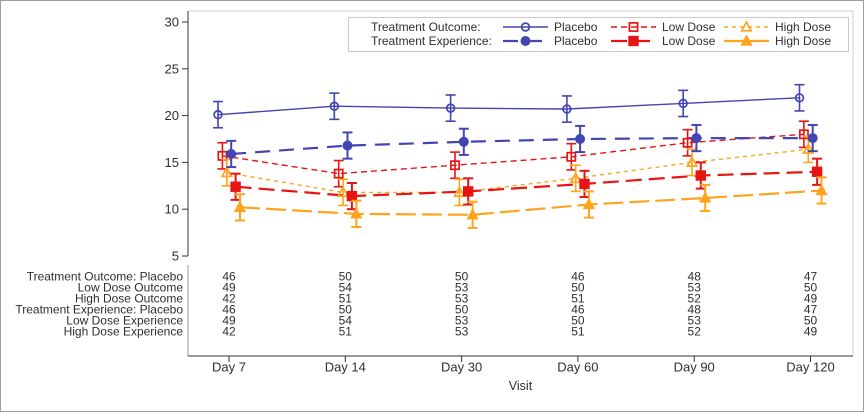  What do you see at coordinates (229, 367) in the screenshot?
I see `x-tick-label: Day 7` at bounding box center [229, 367].